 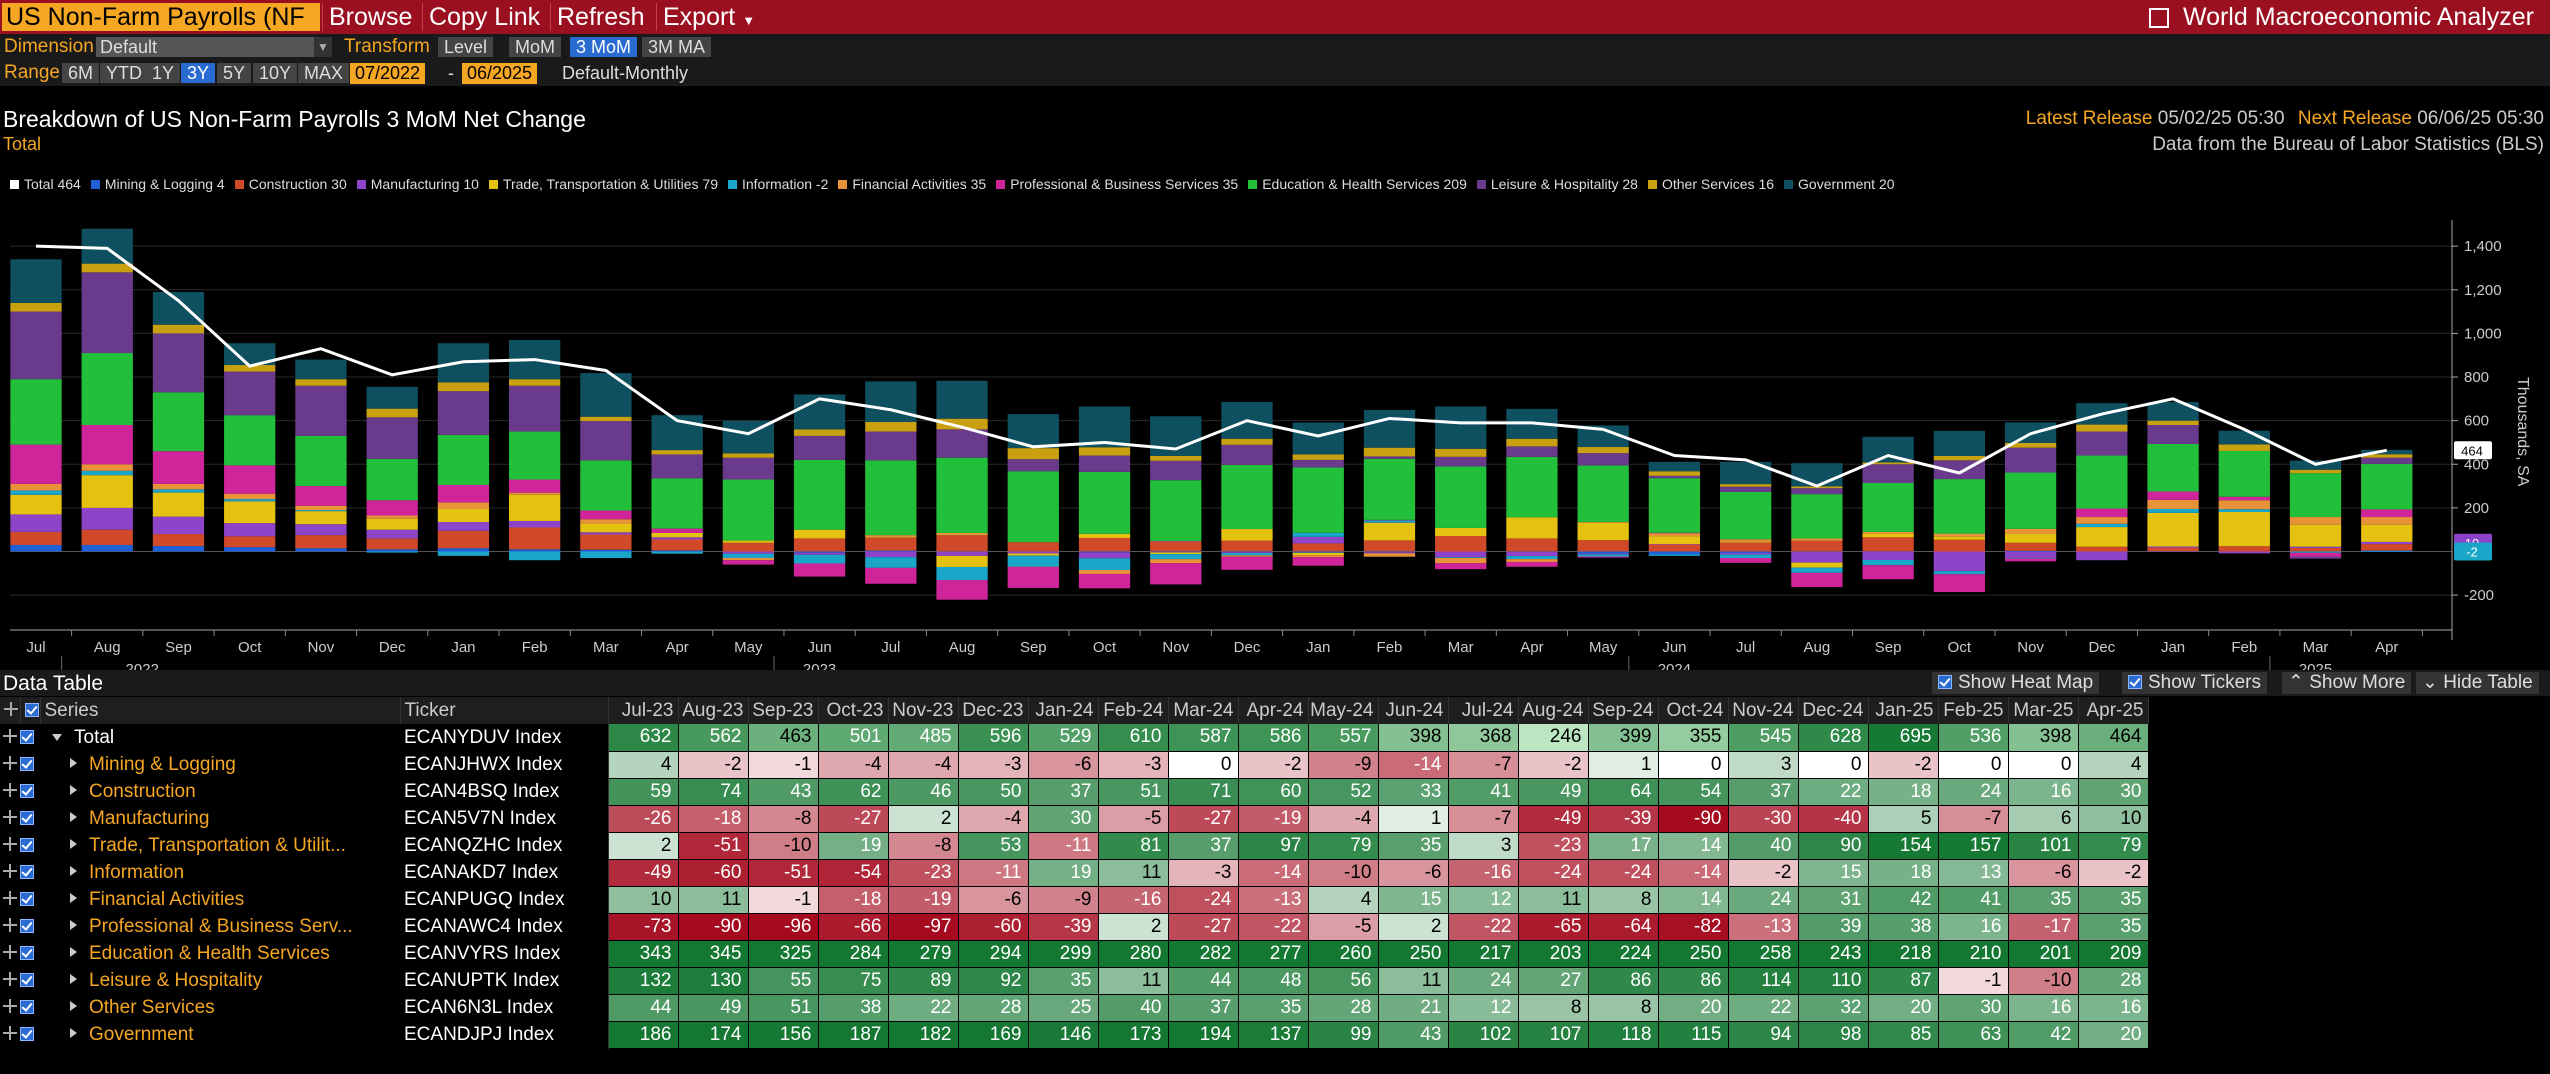 What do you see at coordinates (2477, 683) in the screenshot?
I see `hide-table-button: ⌄ Hide Table` at bounding box center [2477, 683].